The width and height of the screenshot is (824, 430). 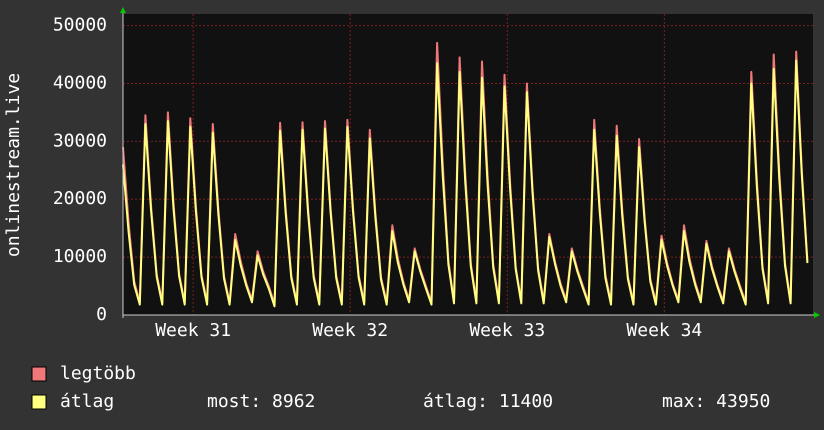 I want to click on y-tick-label: 40000, so click(x=80, y=82).